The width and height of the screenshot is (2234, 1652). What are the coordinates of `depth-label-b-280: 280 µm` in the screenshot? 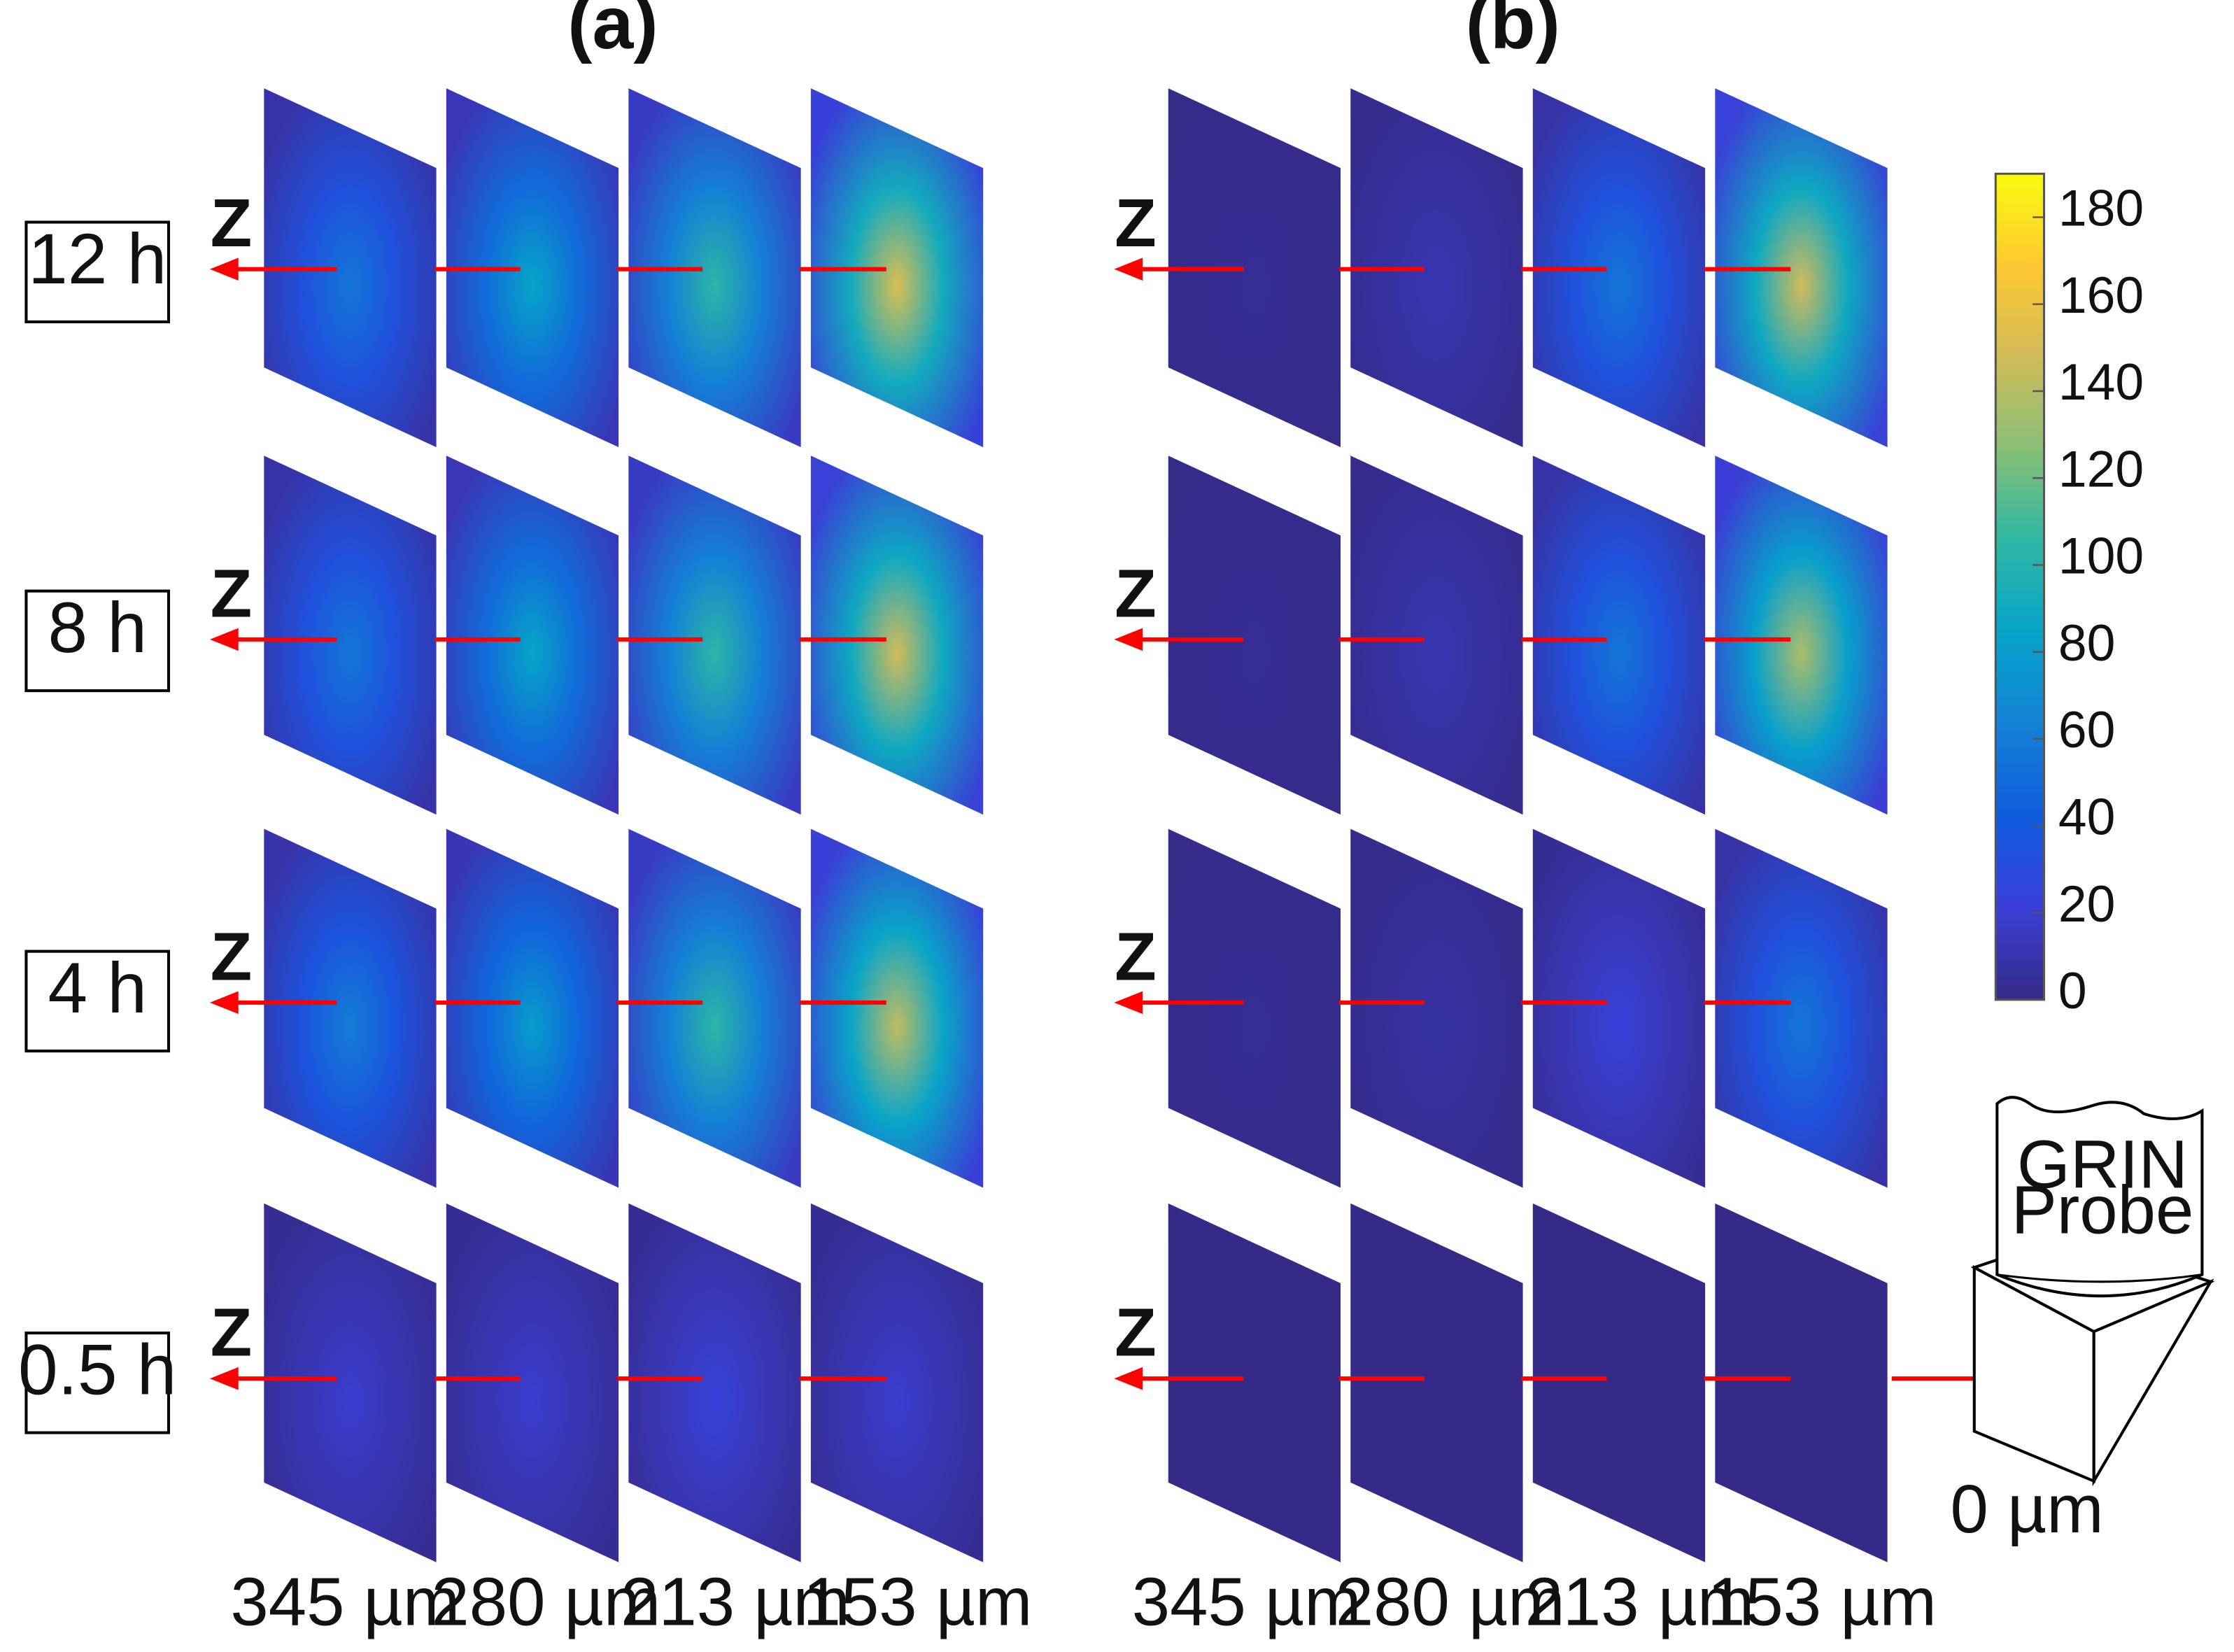 It's located at (1450, 1601).